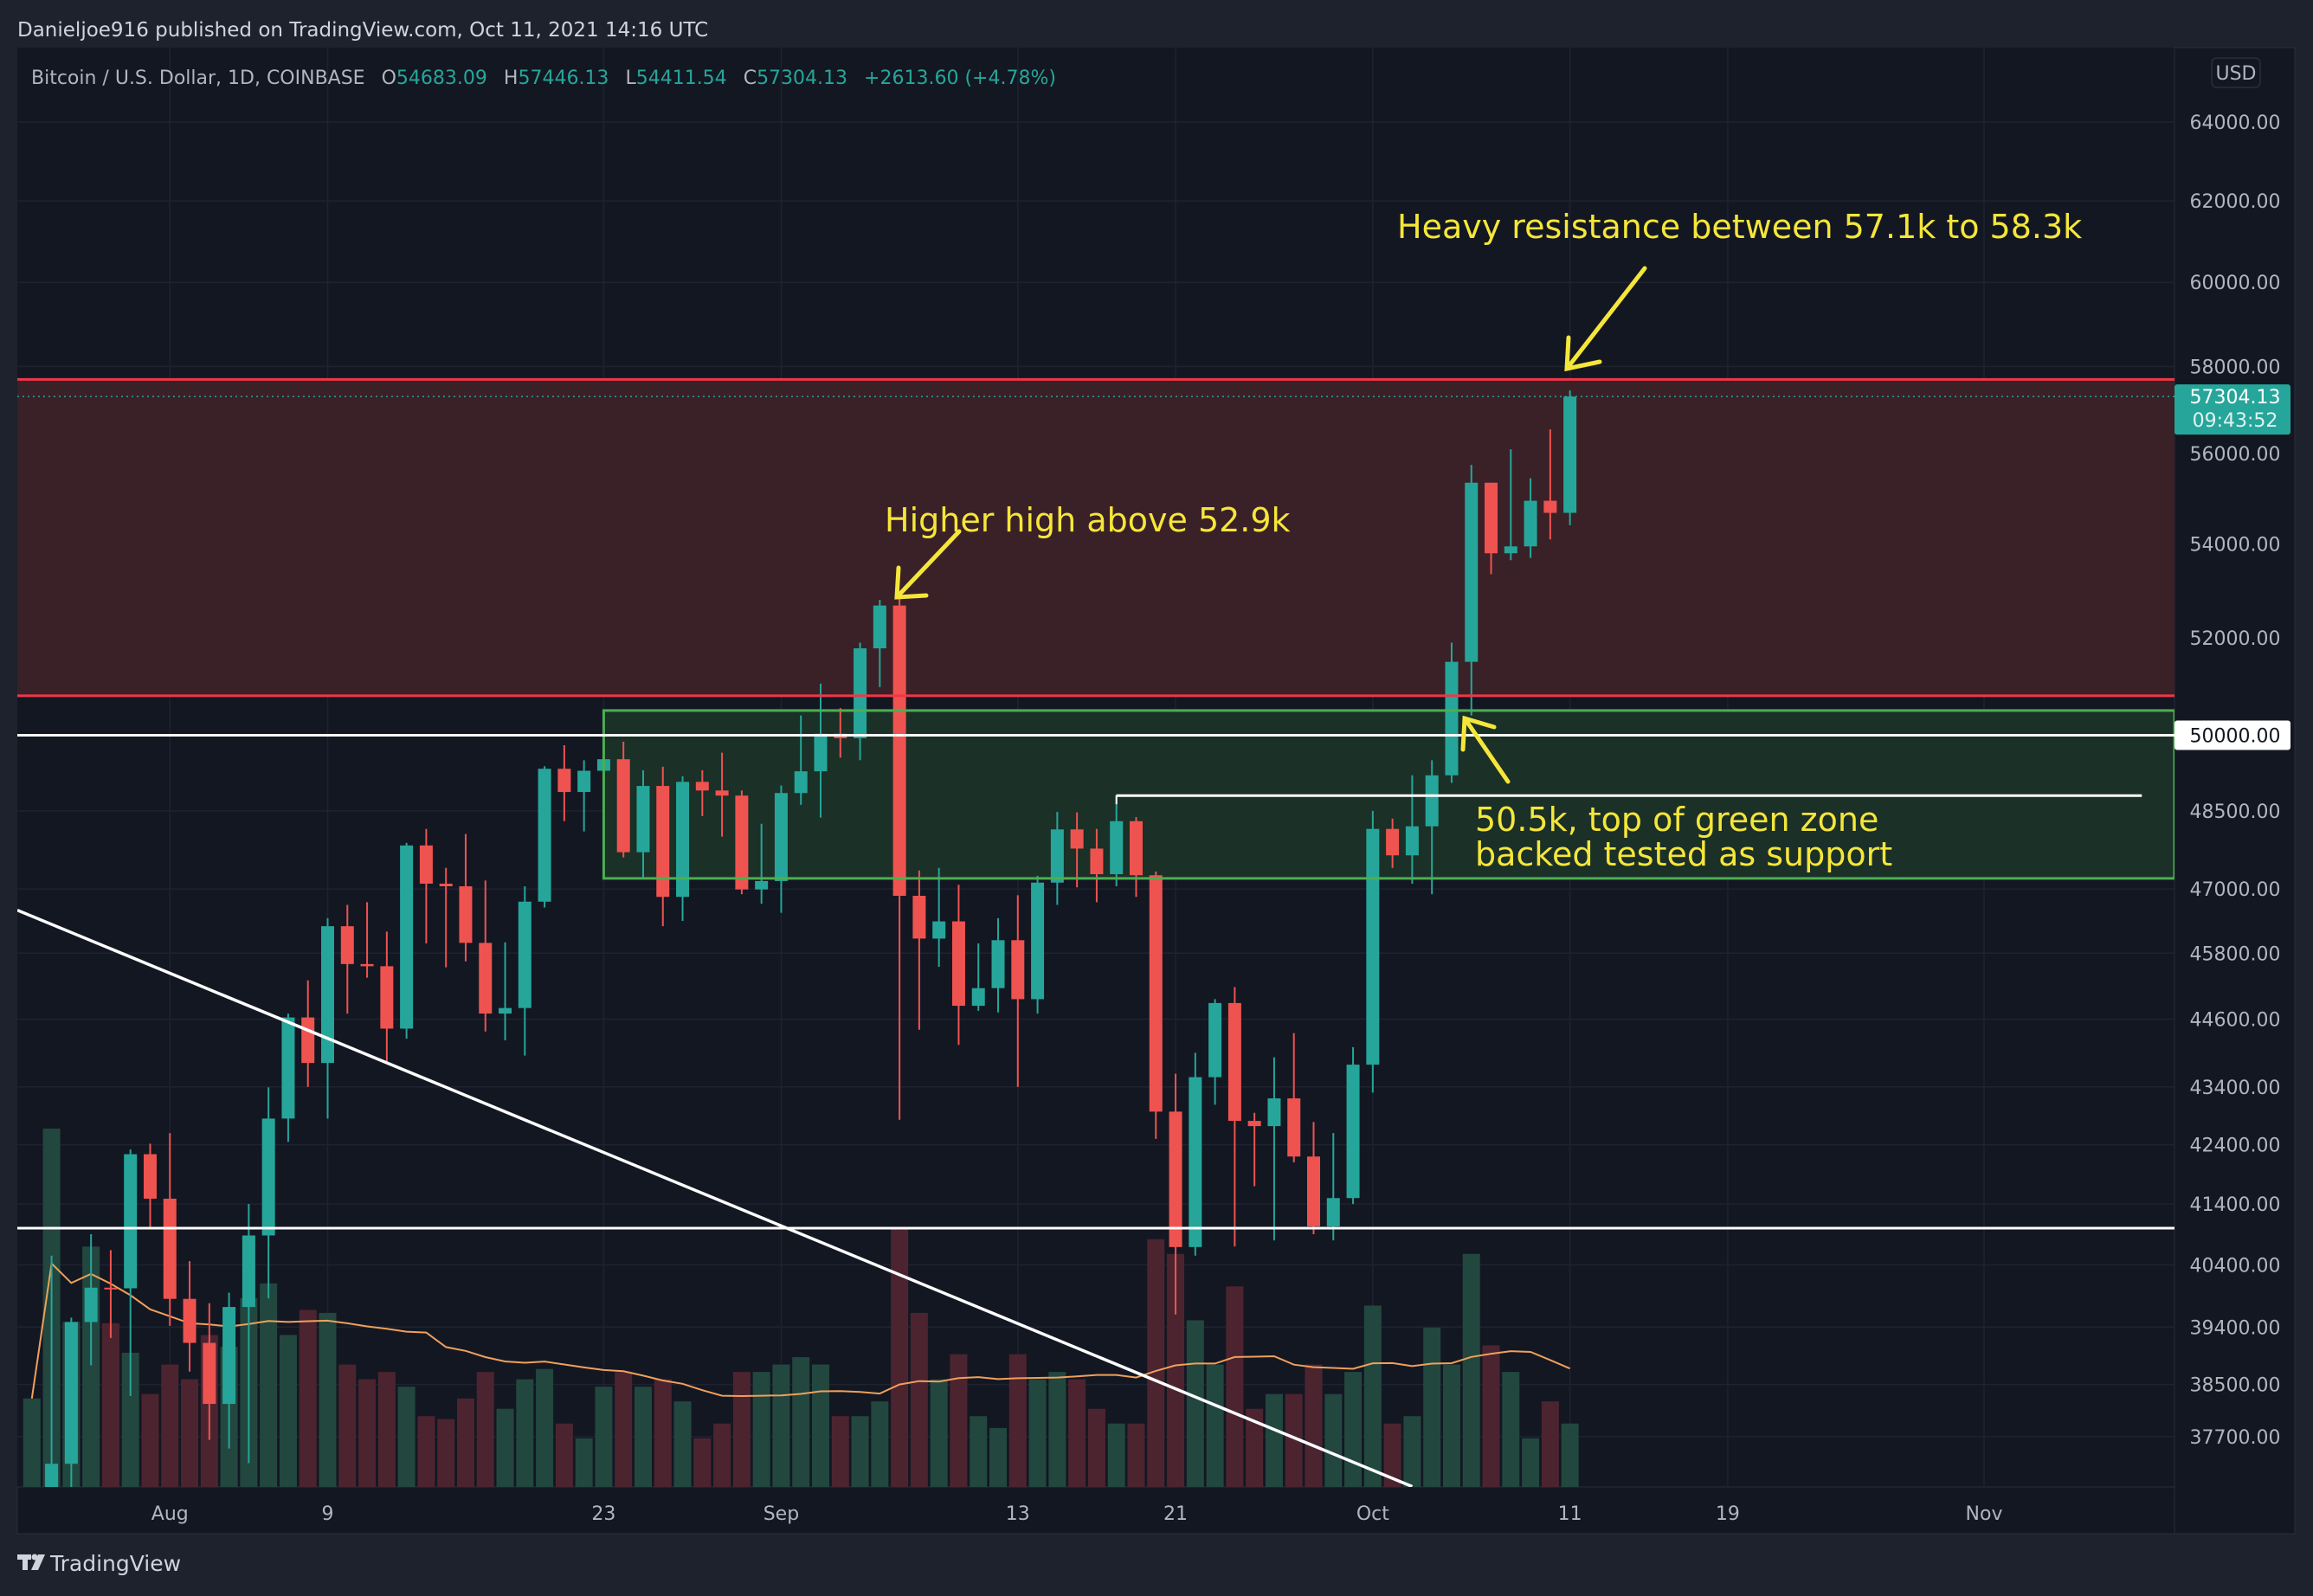 The height and width of the screenshot is (1596, 2313). Describe the element at coordinates (2235, 954) in the screenshot. I see `price-label: 45800.00` at that location.